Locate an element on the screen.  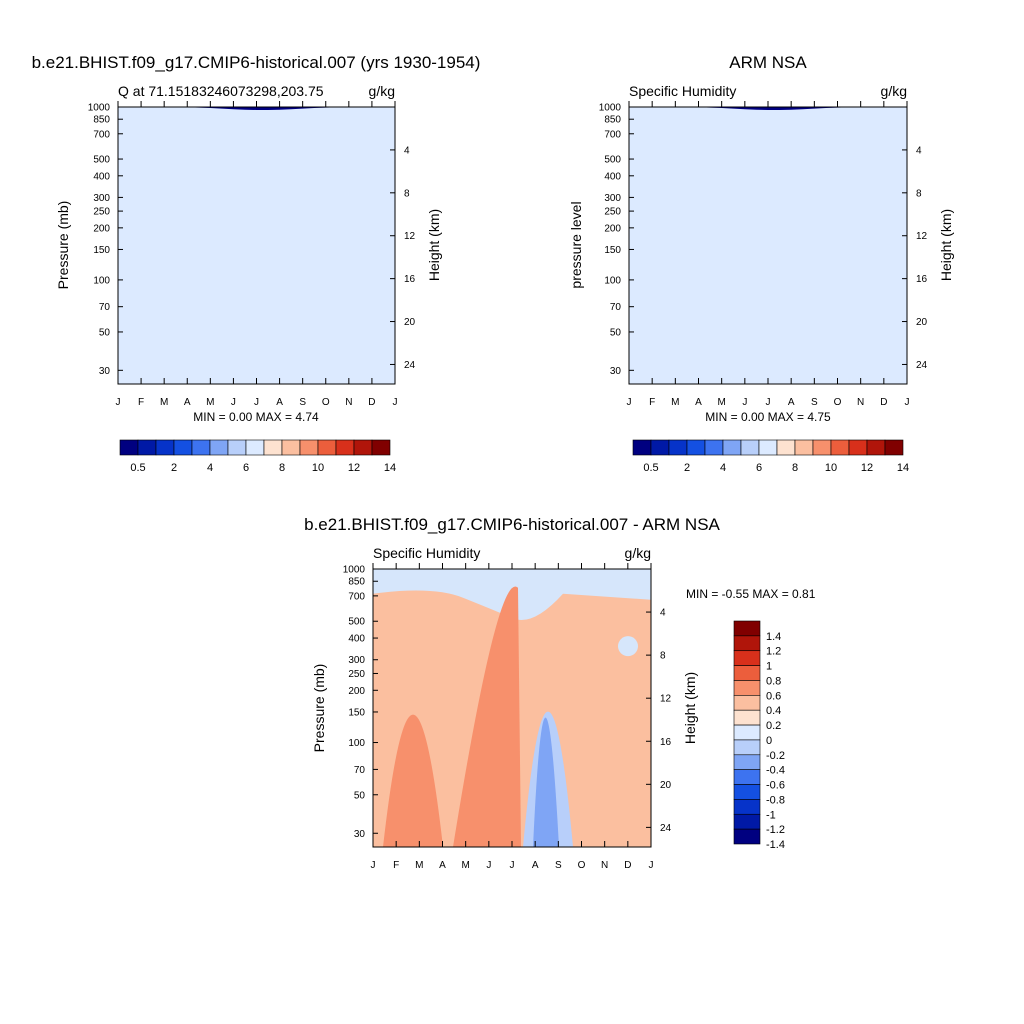
y-right-tick-label: 12 is located at coordinates (922, 236).